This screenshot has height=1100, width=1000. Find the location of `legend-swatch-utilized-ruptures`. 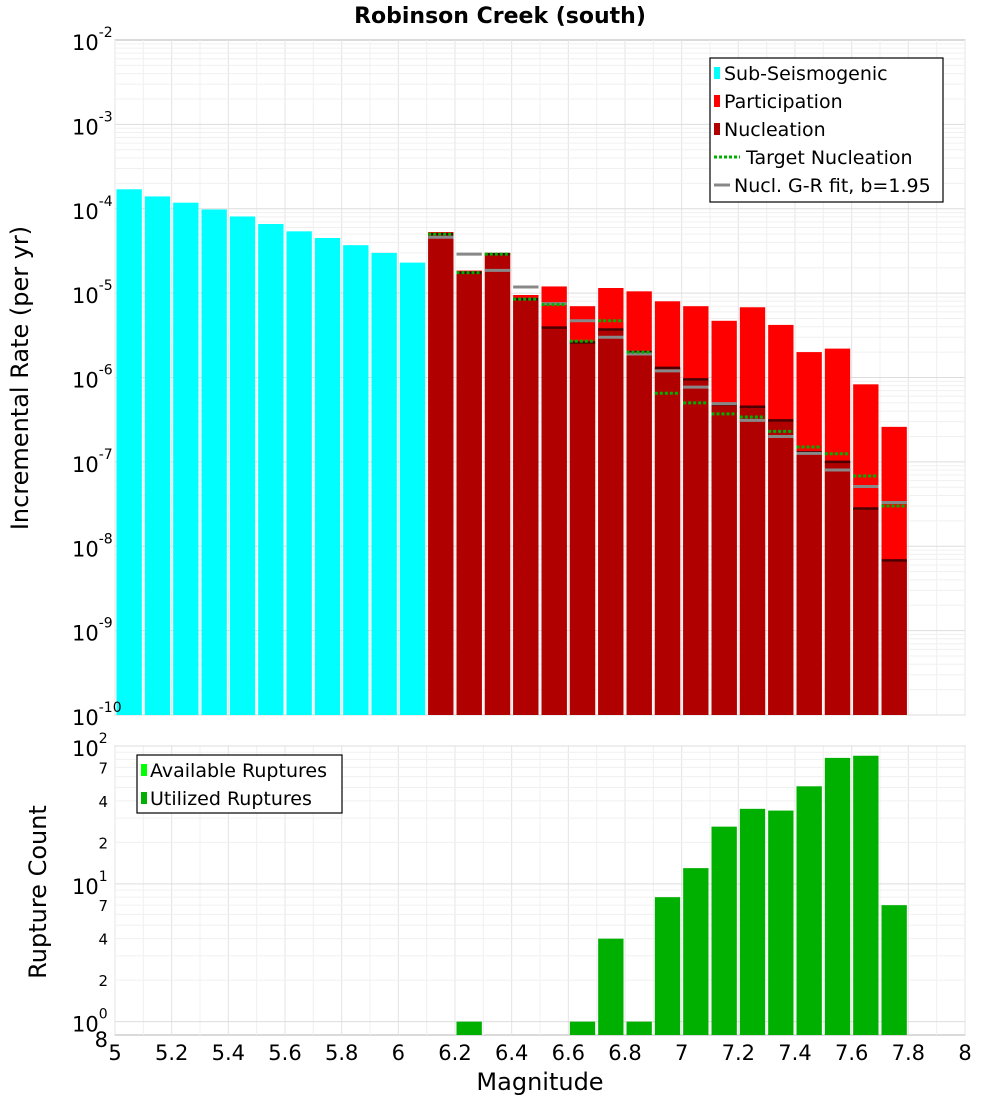

legend-swatch-utilized-ruptures is located at coordinates (144, 798).